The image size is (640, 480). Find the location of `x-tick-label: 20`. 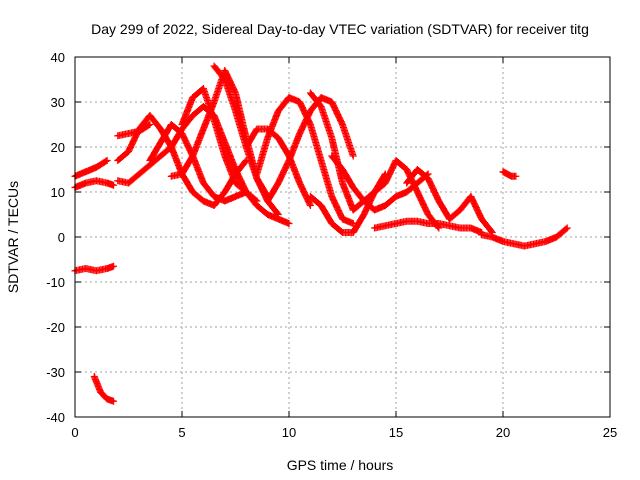

x-tick-label: 20 is located at coordinates (503, 432).